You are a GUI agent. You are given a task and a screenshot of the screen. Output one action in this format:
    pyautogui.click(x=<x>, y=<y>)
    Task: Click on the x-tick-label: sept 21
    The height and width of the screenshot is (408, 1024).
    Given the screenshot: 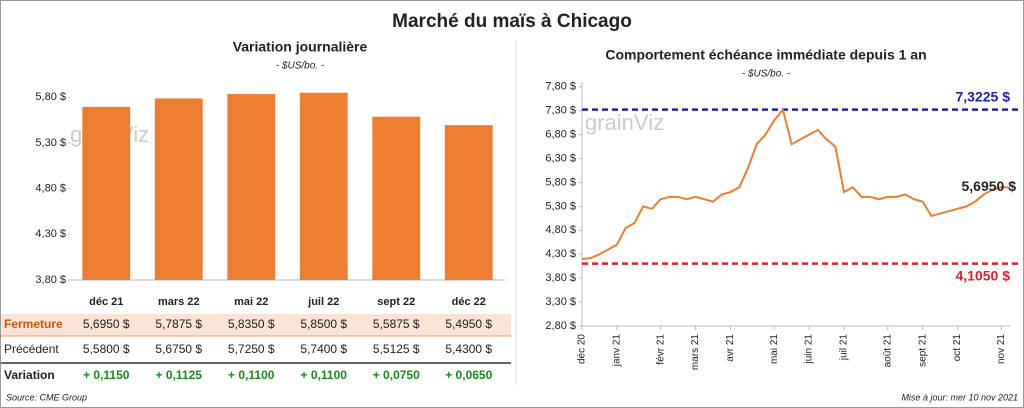 What is the action you would take?
    pyautogui.click(x=922, y=350)
    